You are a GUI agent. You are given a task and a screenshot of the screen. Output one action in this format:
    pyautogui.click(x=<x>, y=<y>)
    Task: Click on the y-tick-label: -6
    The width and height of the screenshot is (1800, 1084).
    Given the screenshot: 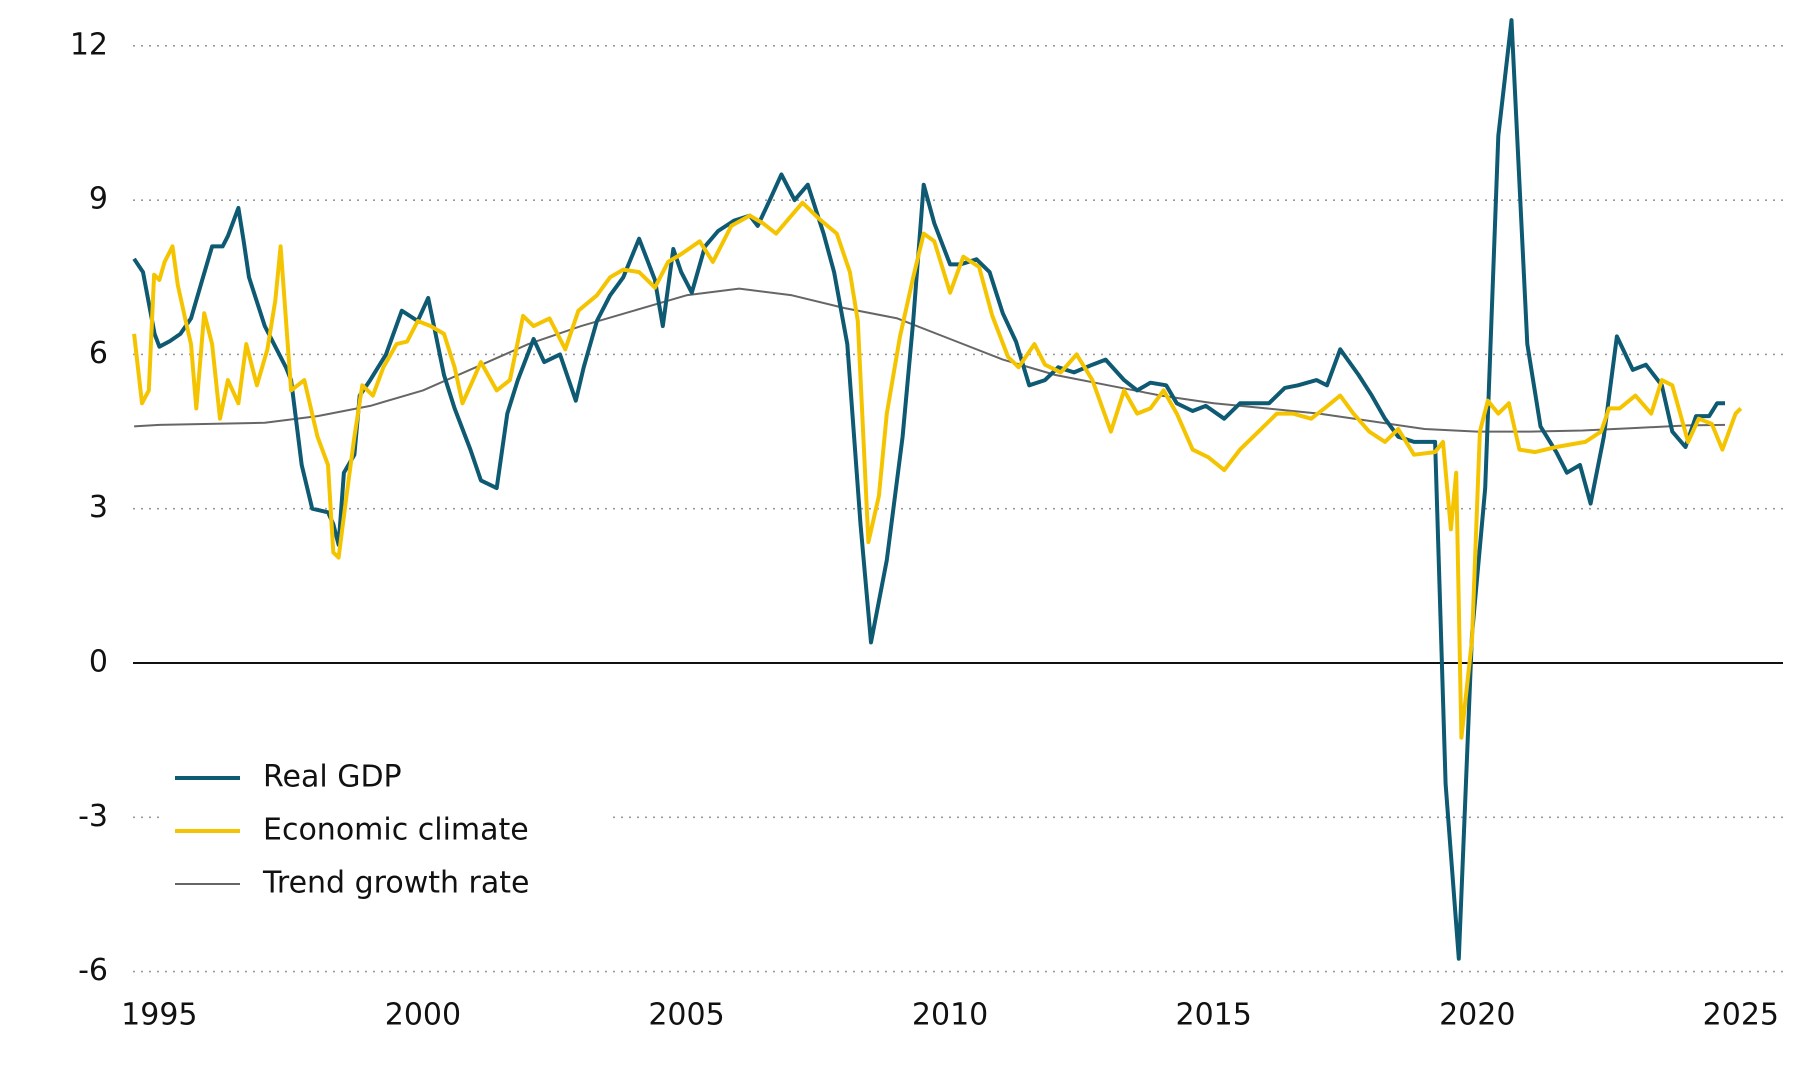 What is the action you would take?
    pyautogui.click(x=93, y=970)
    